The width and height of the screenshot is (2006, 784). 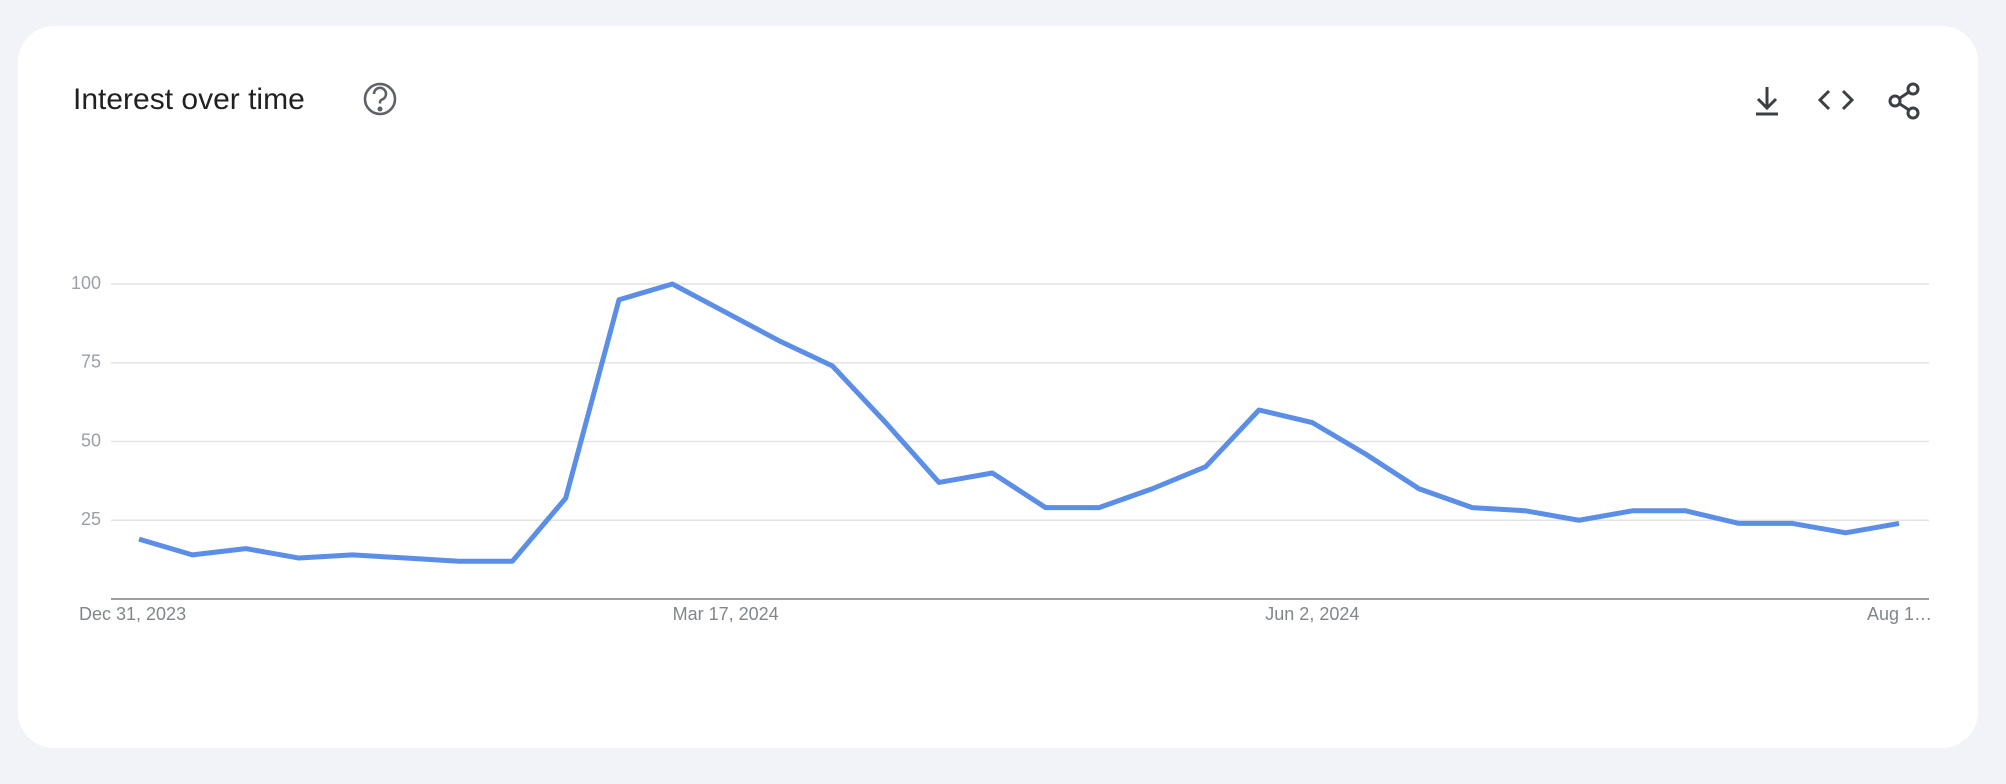 What do you see at coordinates (132, 614) in the screenshot?
I see `x-tick-label: Dec 31, 2023` at bounding box center [132, 614].